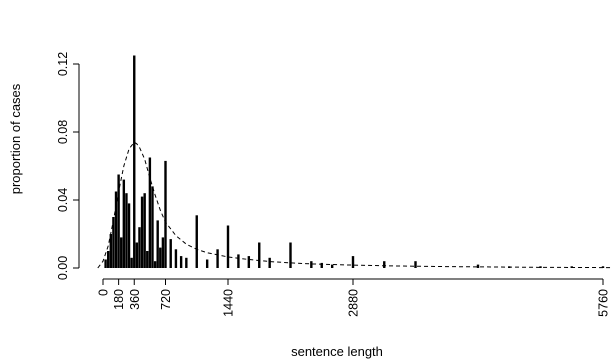 Image resolution: width=613 pixels, height=361 pixels. Describe the element at coordinates (63, 132) in the screenshot. I see `y-tick-label: 0.08` at that location.